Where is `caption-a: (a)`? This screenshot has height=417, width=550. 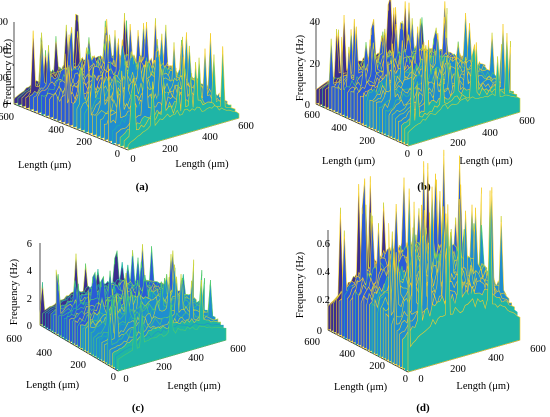 caption-a: (a) is located at coordinates (142, 187).